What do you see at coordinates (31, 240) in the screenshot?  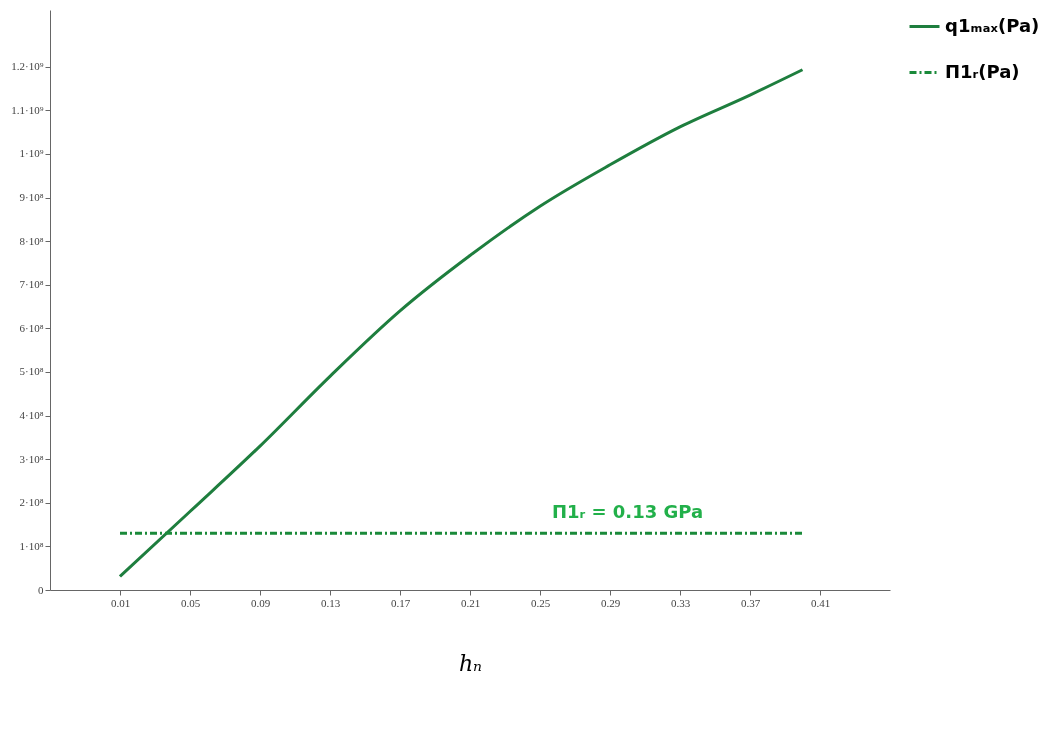 I see `y-tick-label: 8·10⁸` at bounding box center [31, 240].